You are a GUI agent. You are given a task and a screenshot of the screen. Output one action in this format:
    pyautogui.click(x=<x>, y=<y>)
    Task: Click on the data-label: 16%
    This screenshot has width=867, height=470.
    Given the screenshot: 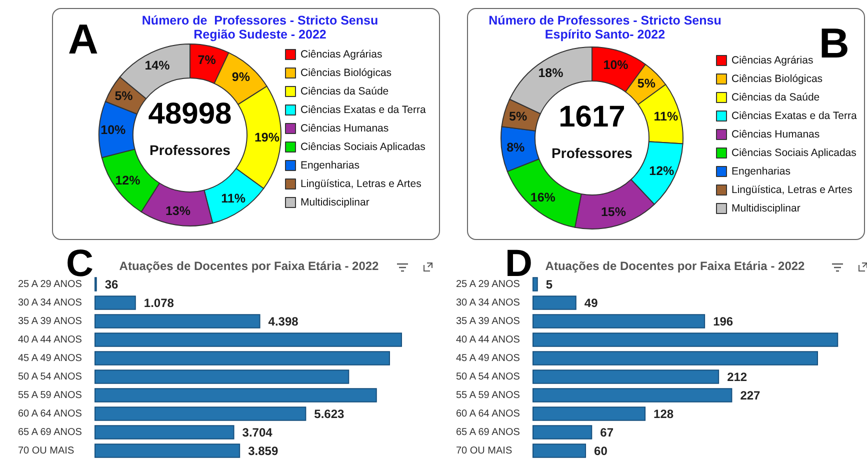 What is the action you would take?
    pyautogui.click(x=543, y=197)
    